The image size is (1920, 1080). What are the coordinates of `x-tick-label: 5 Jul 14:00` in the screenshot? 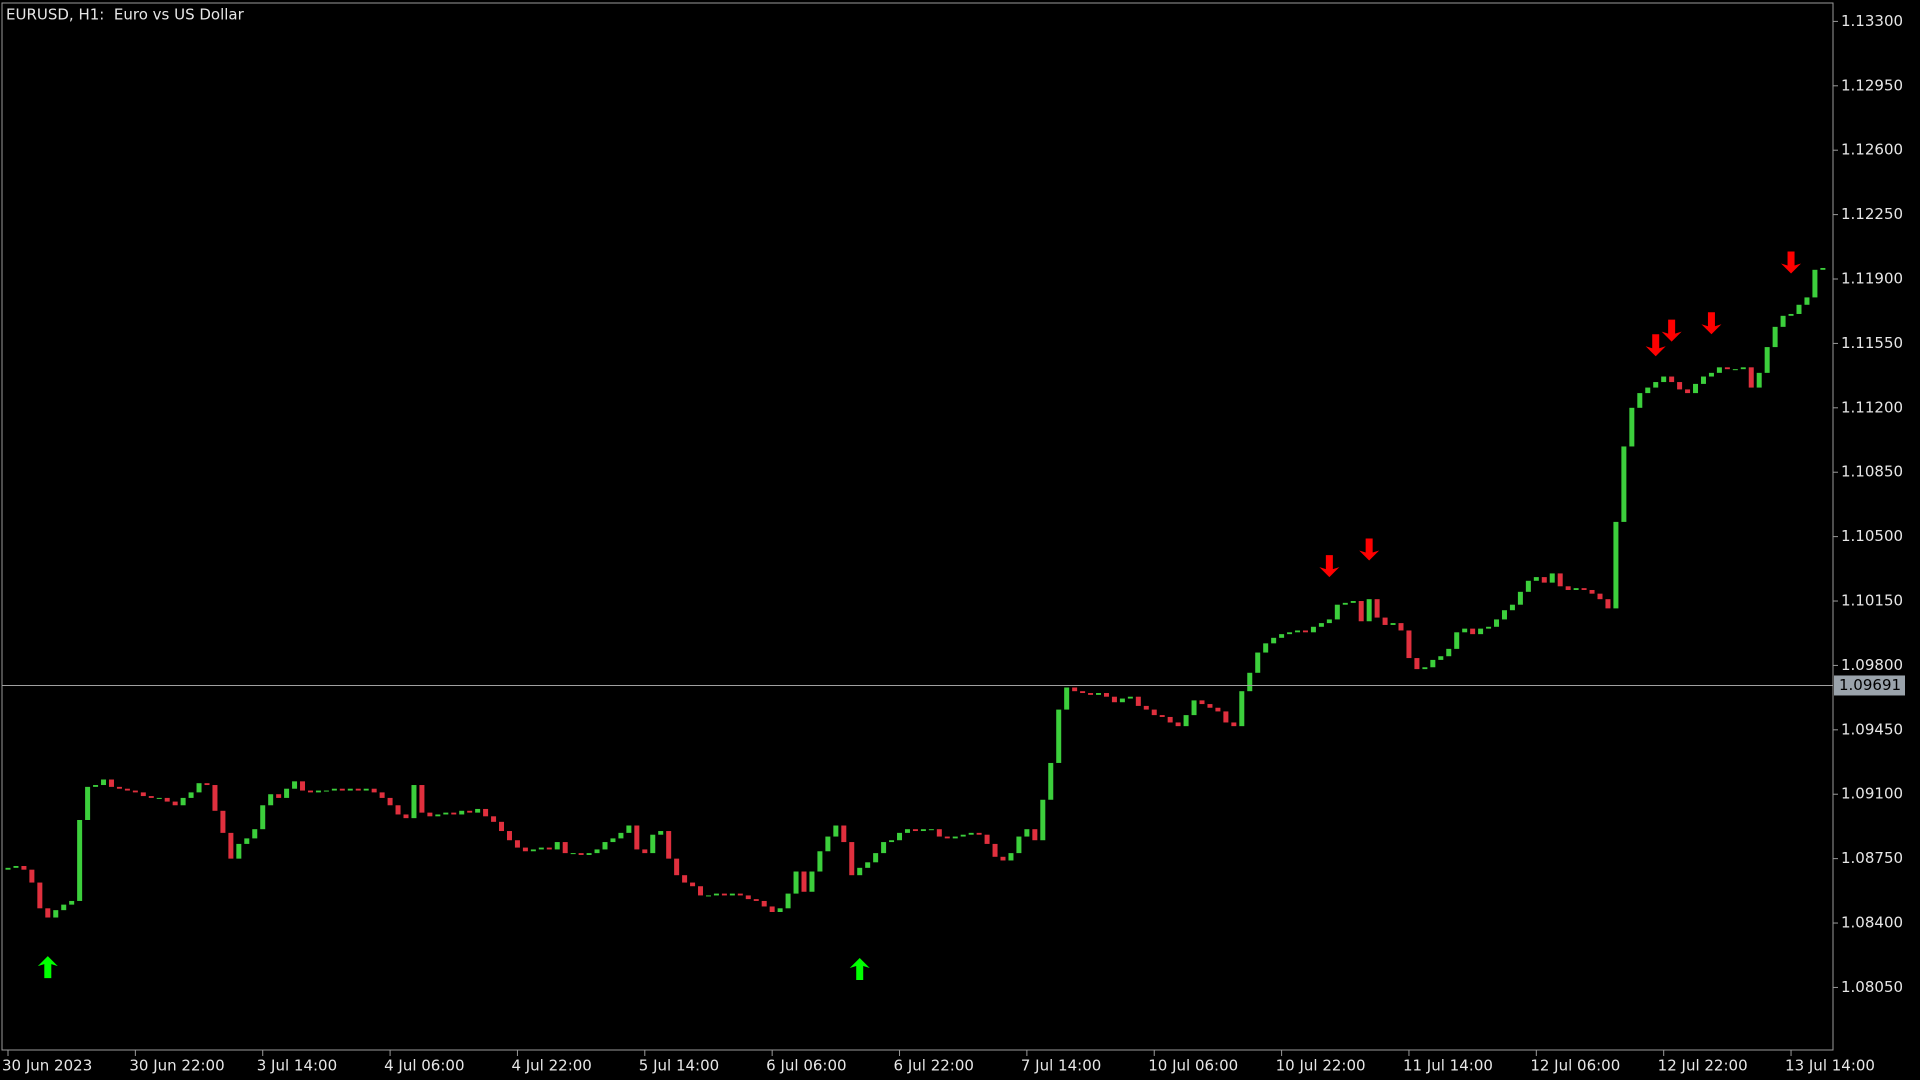 It's located at (679, 1066).